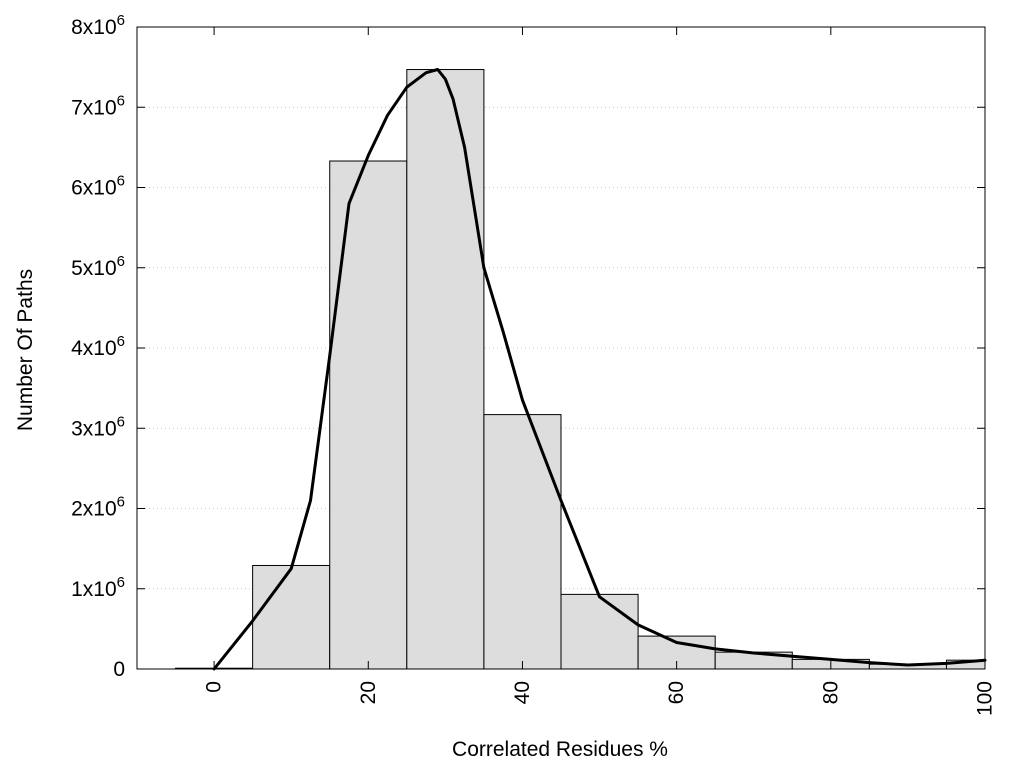  I want to click on x-tick-label: 60, so click(676, 692).